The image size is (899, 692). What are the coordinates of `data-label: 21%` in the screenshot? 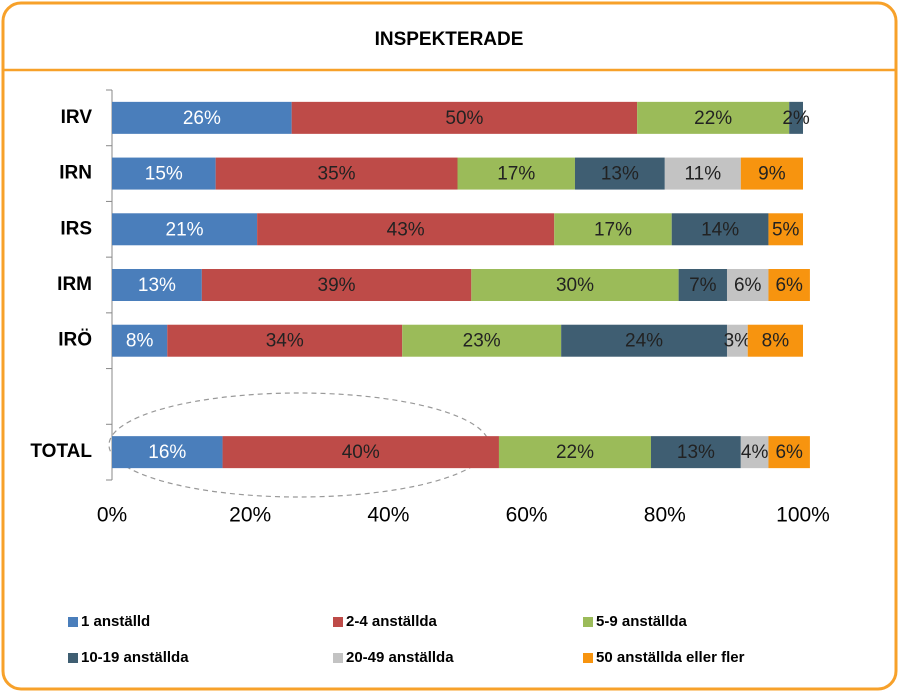 It's located at (185, 229).